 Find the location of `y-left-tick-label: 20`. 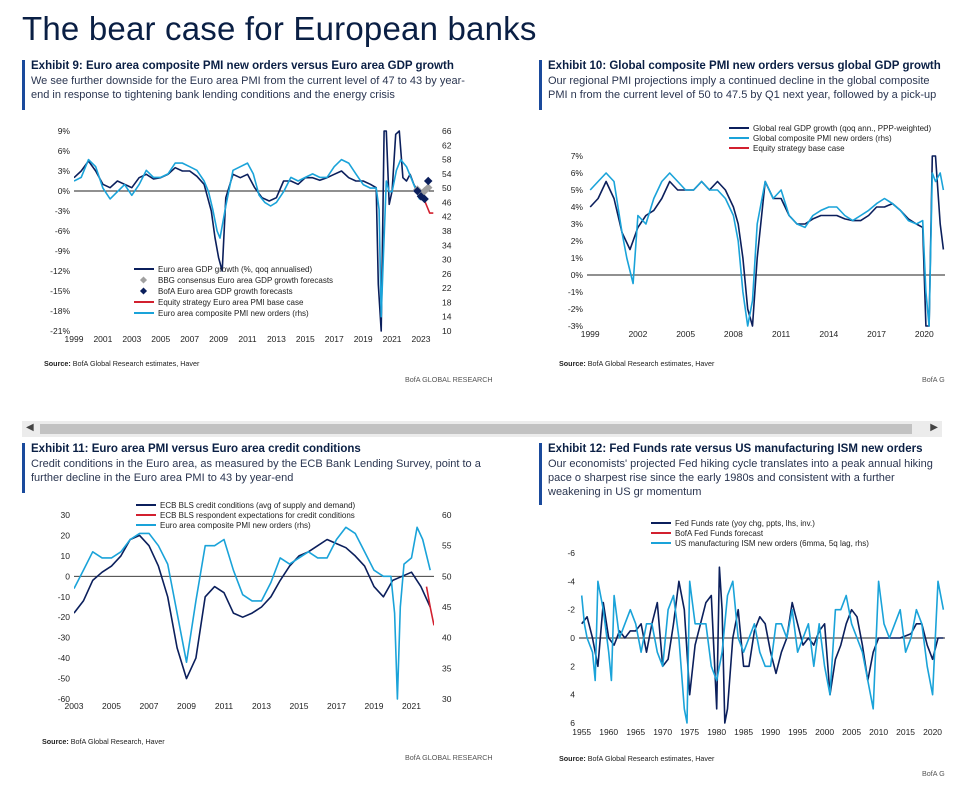

y-left-tick-label: 20 is located at coordinates (66, 535).